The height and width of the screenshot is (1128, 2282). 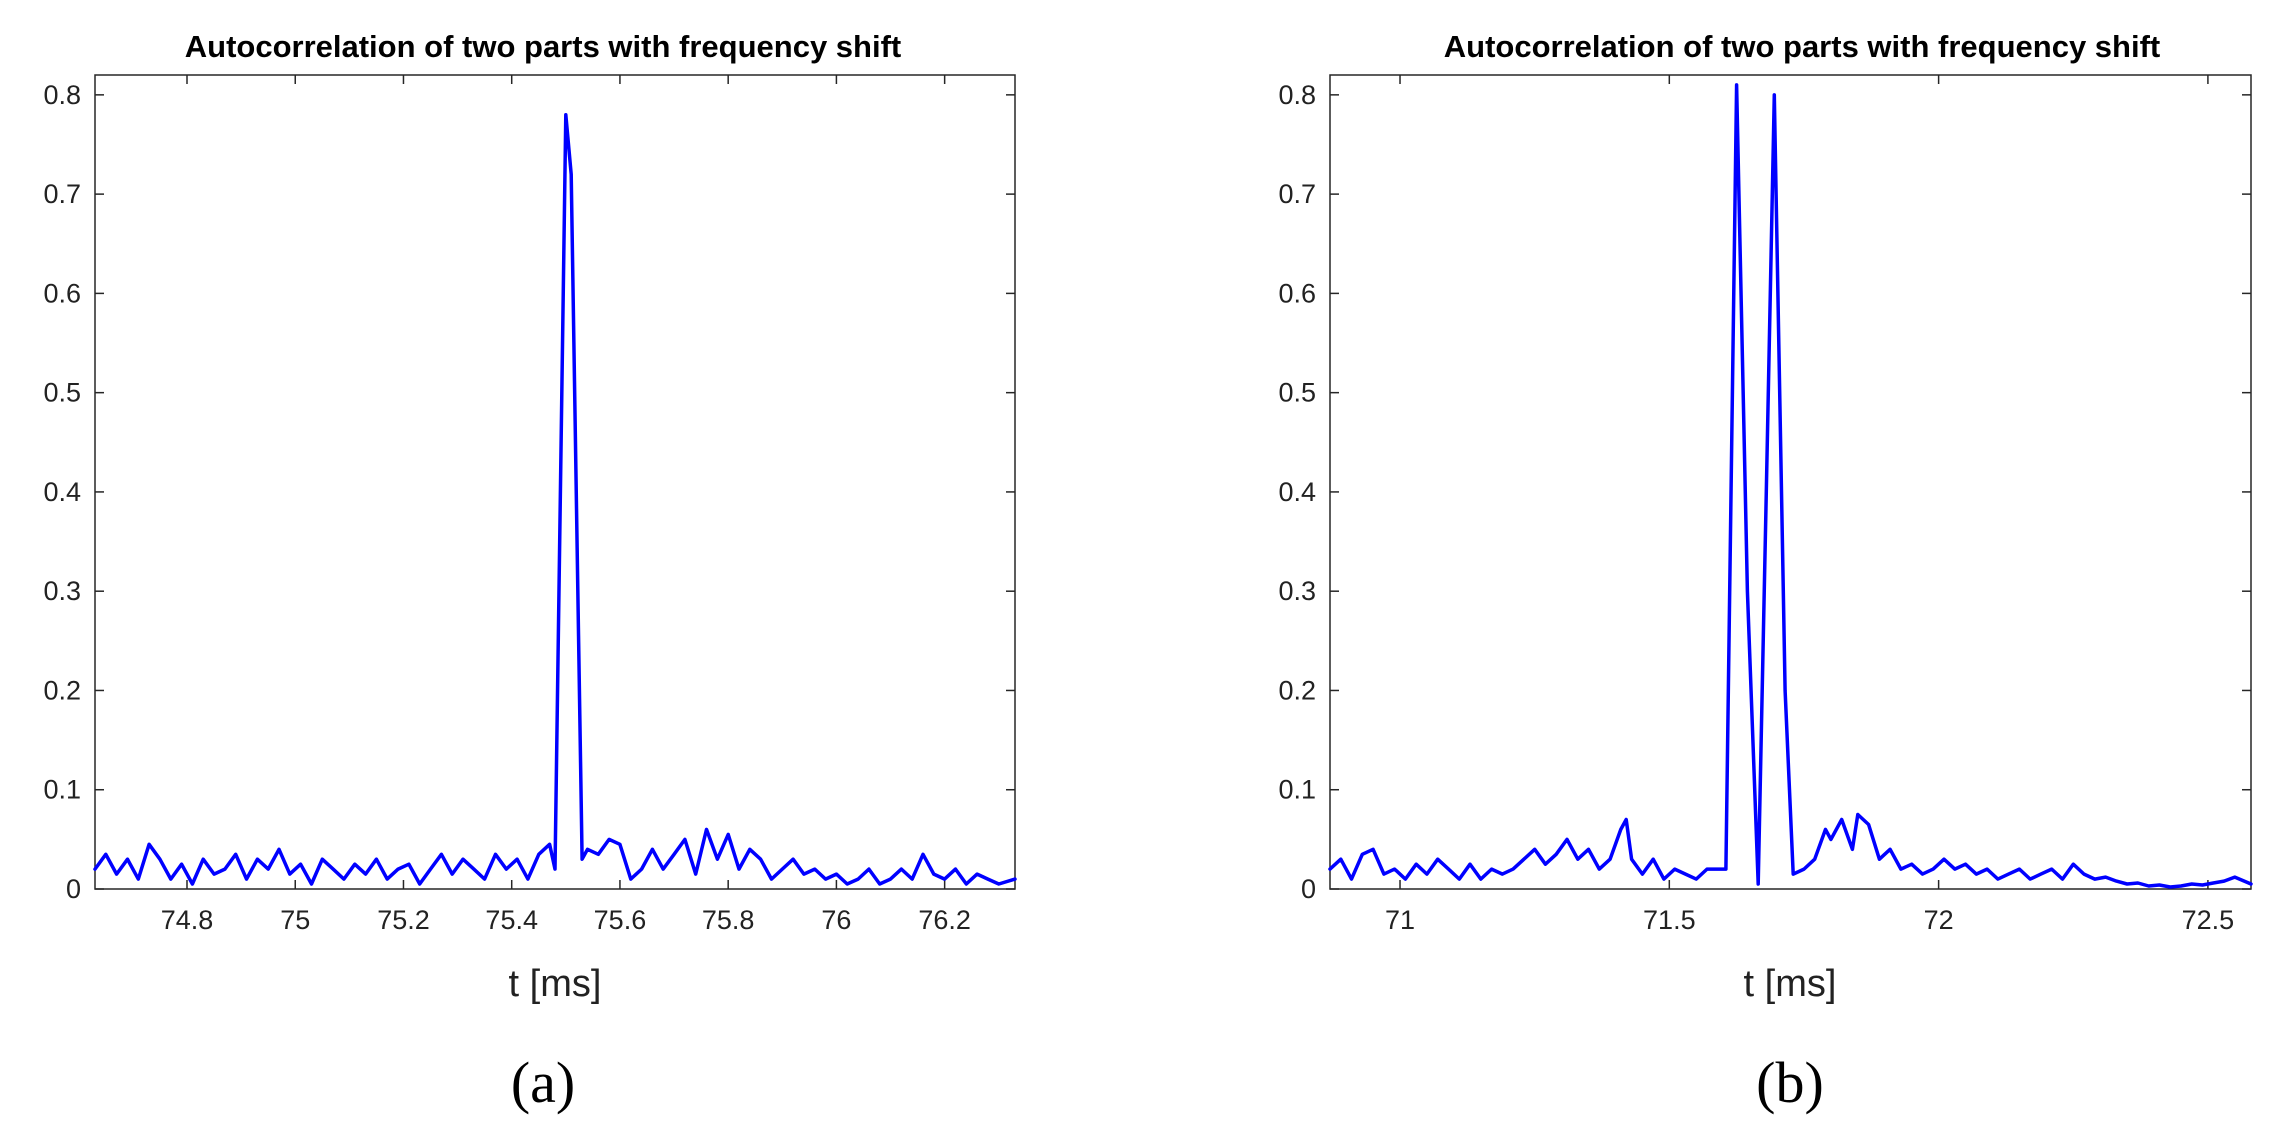 What do you see at coordinates (944, 920) in the screenshot?
I see `chart-a-x-tick-label: 76.2` at bounding box center [944, 920].